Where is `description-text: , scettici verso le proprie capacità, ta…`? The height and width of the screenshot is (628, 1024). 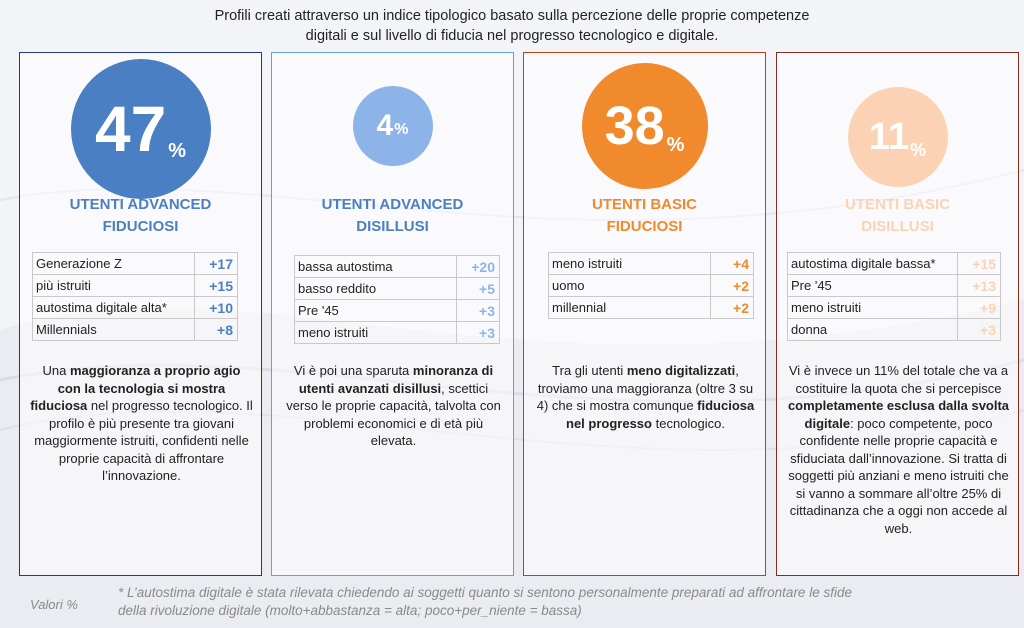
description-text: , scettici verso le proprie capacità, ta… is located at coordinates (393, 414).